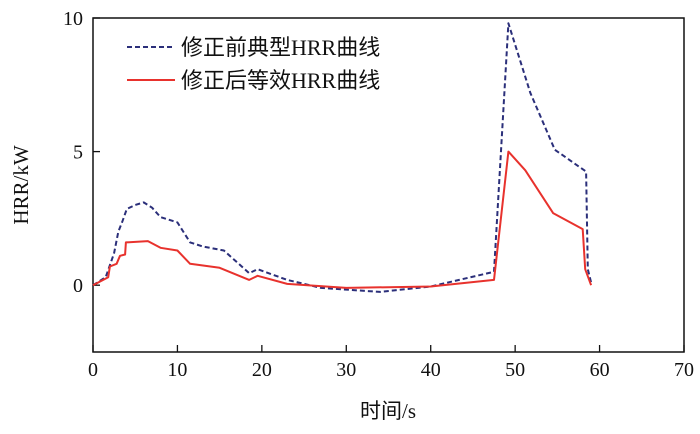 The height and width of the screenshot is (434, 700). Describe the element at coordinates (21, 185) in the screenshot. I see `y-axis-label: HRR/kW` at that location.